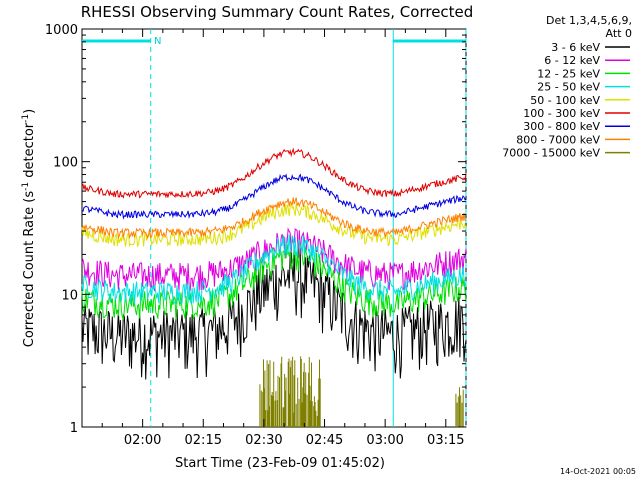 The height and width of the screenshot is (480, 640). I want to click on legend-label: 25 - 50 keV, so click(568, 87).